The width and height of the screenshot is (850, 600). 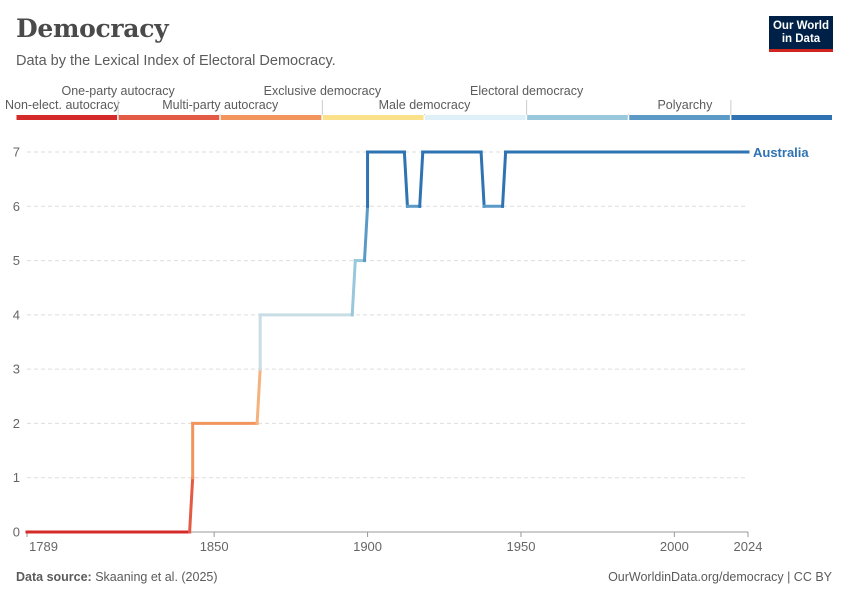 I want to click on legend-label: Multi-party autocracy, so click(x=220, y=105).